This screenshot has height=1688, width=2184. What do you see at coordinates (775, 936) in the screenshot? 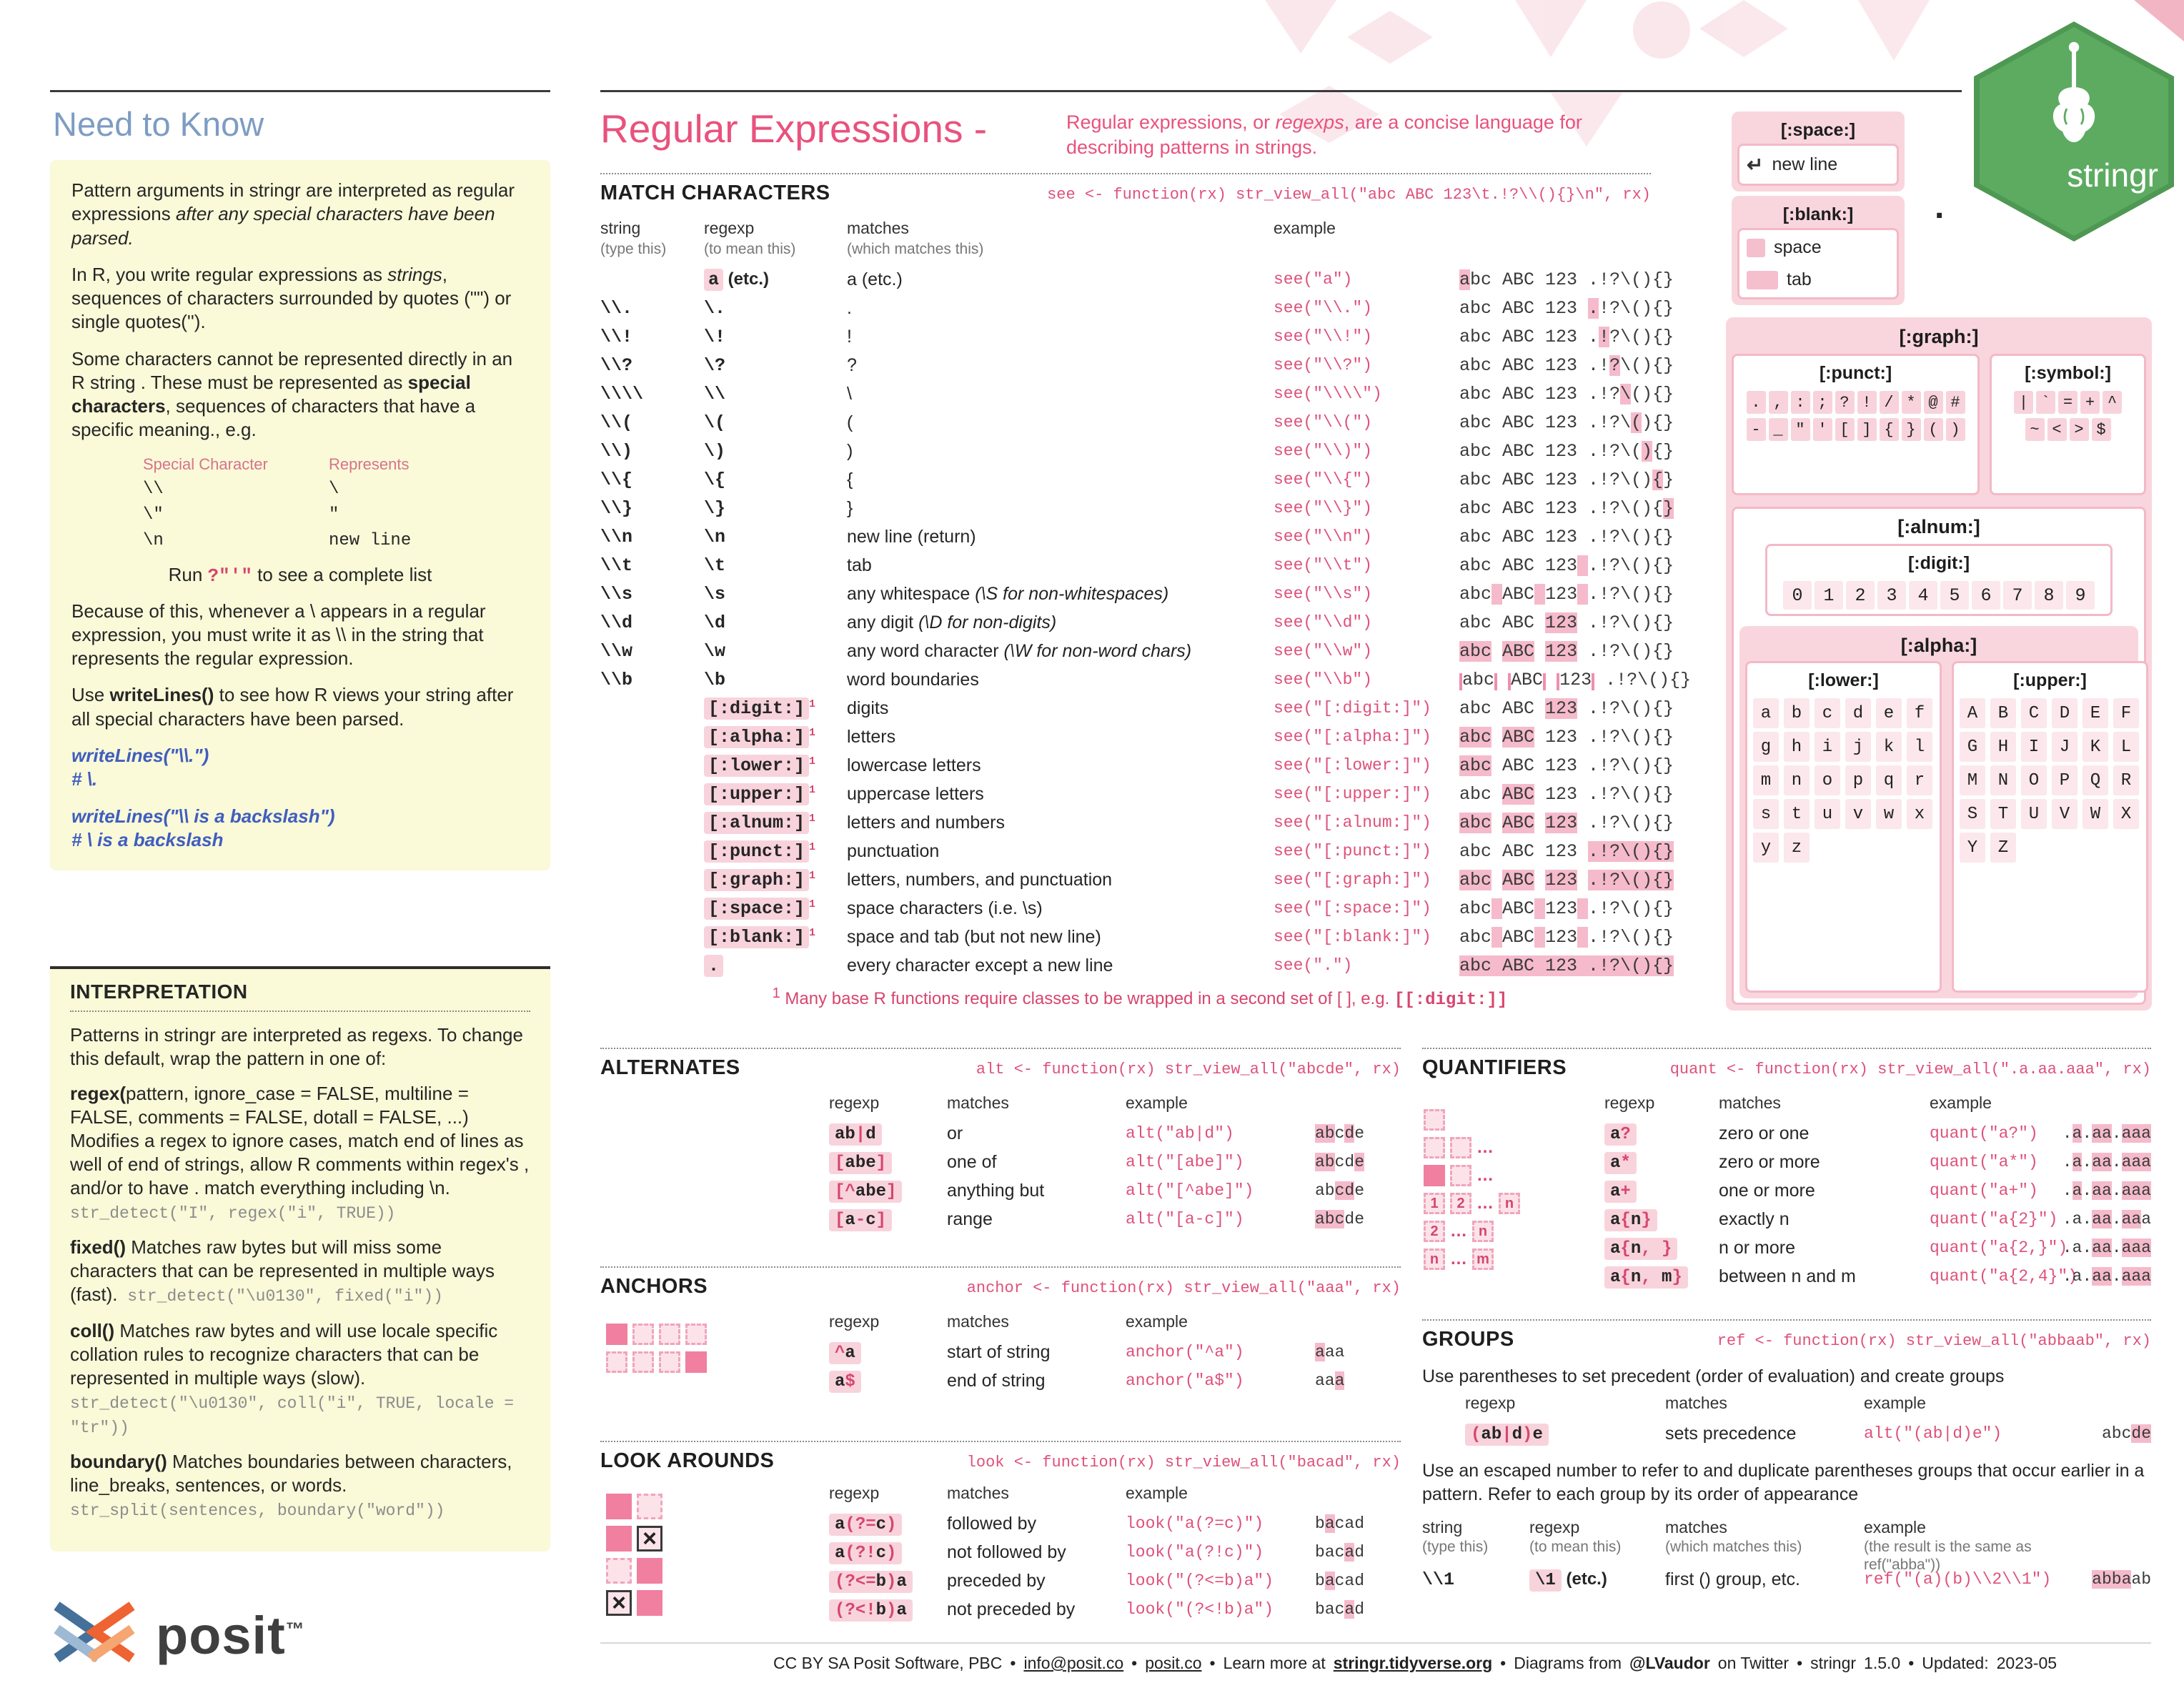
I see `col-regexp: [:blank:] 1` at bounding box center [775, 936].